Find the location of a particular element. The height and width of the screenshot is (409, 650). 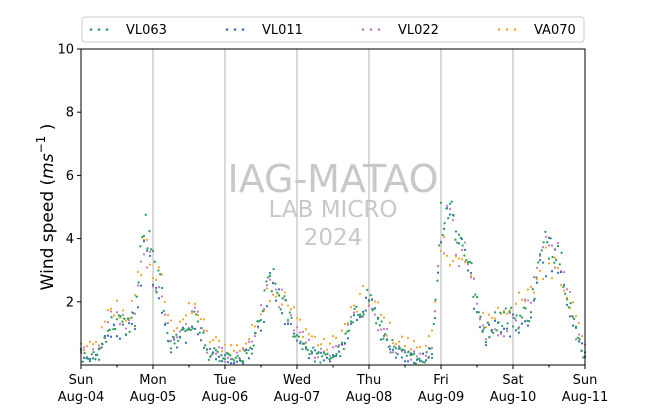

x-tick-label-date: Aug-07 is located at coordinates (297, 397).